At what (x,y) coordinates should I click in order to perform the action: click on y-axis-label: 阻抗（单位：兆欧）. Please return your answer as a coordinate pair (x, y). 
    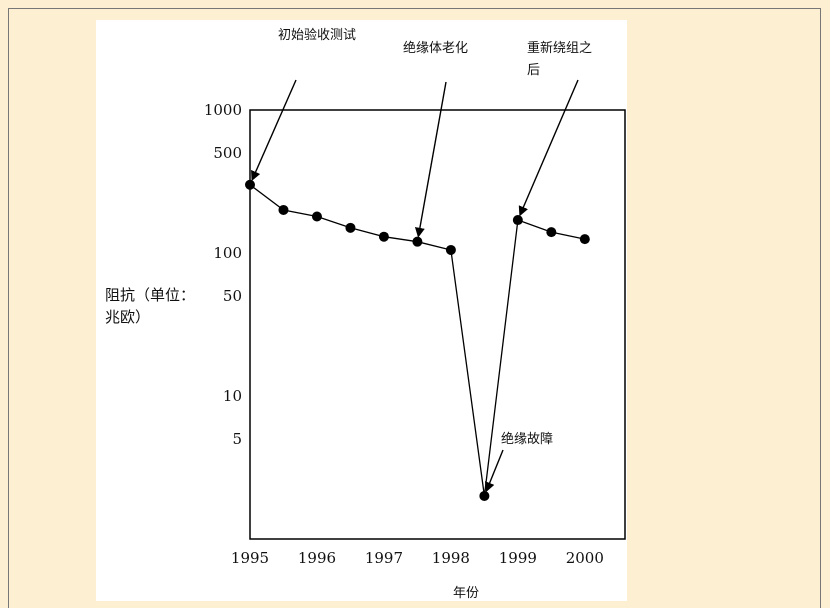
    Looking at the image, I should click on (155, 306).